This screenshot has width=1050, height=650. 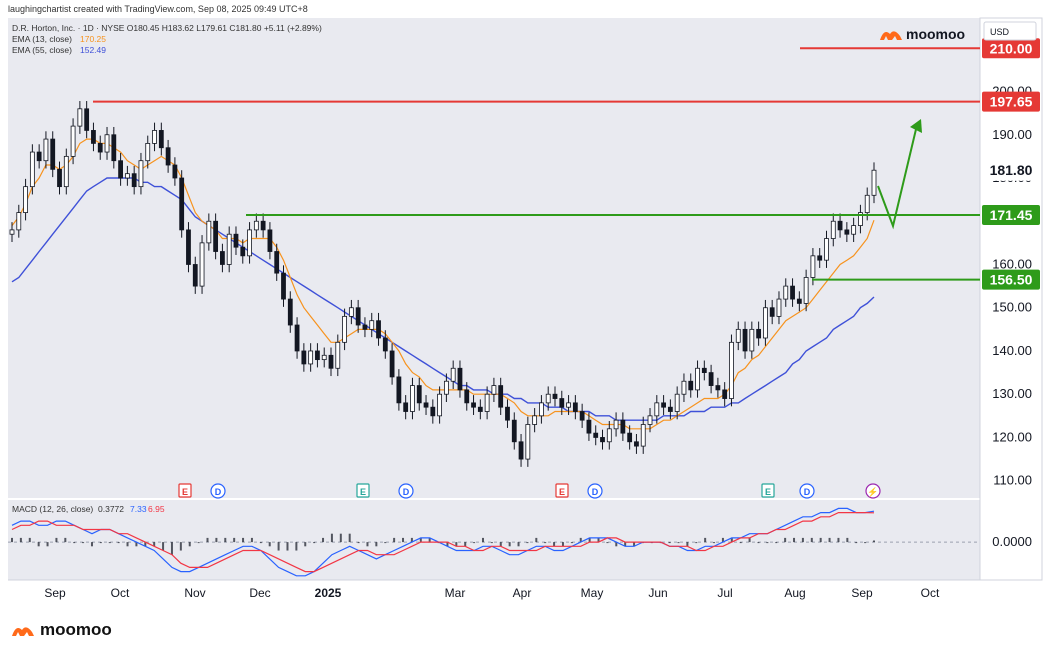 I want to click on event-label: E, so click(x=768, y=492).